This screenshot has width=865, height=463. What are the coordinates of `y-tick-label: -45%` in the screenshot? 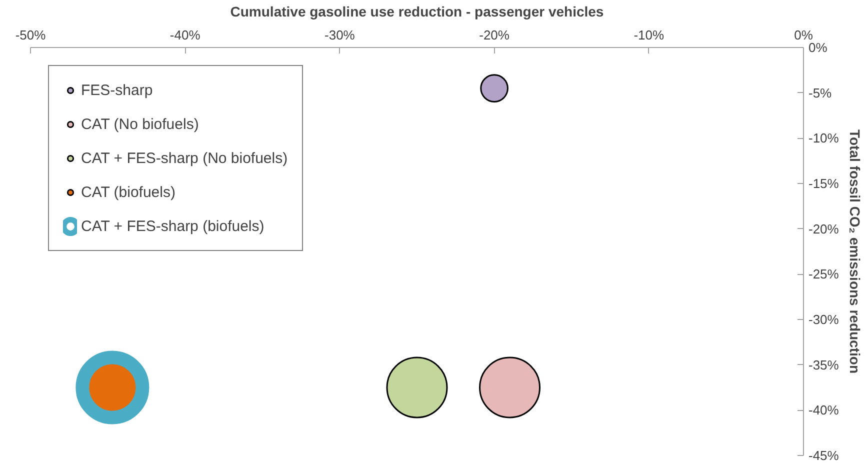 It's located at (824, 455).